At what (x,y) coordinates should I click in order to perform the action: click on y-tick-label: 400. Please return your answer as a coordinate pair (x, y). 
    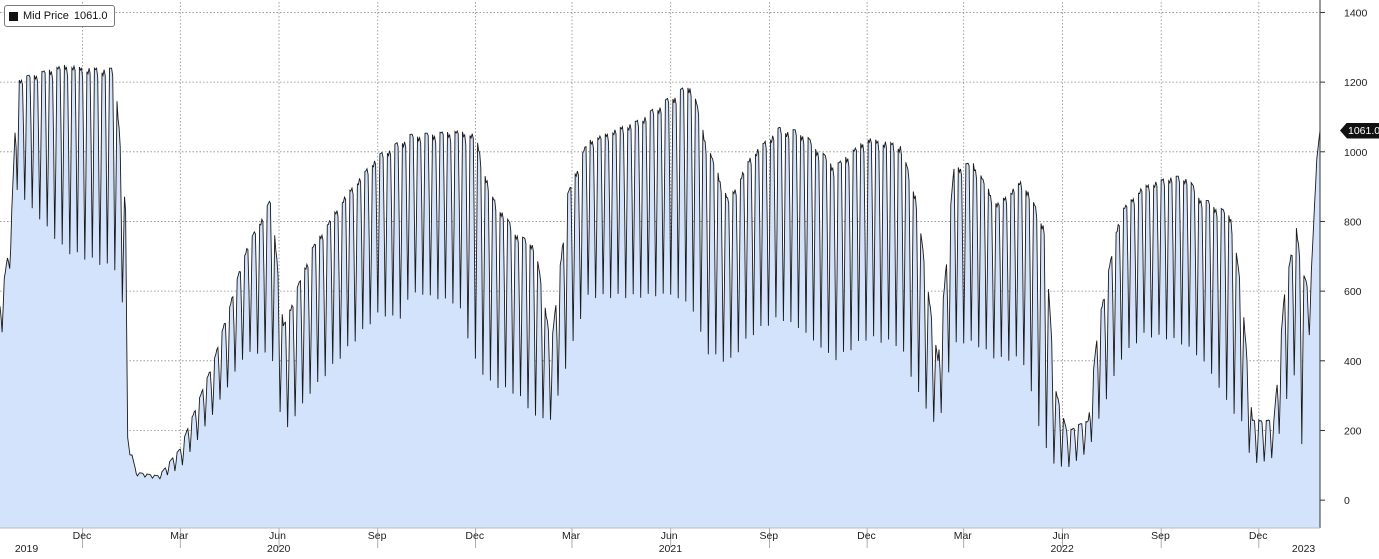
    Looking at the image, I should click on (1353, 362).